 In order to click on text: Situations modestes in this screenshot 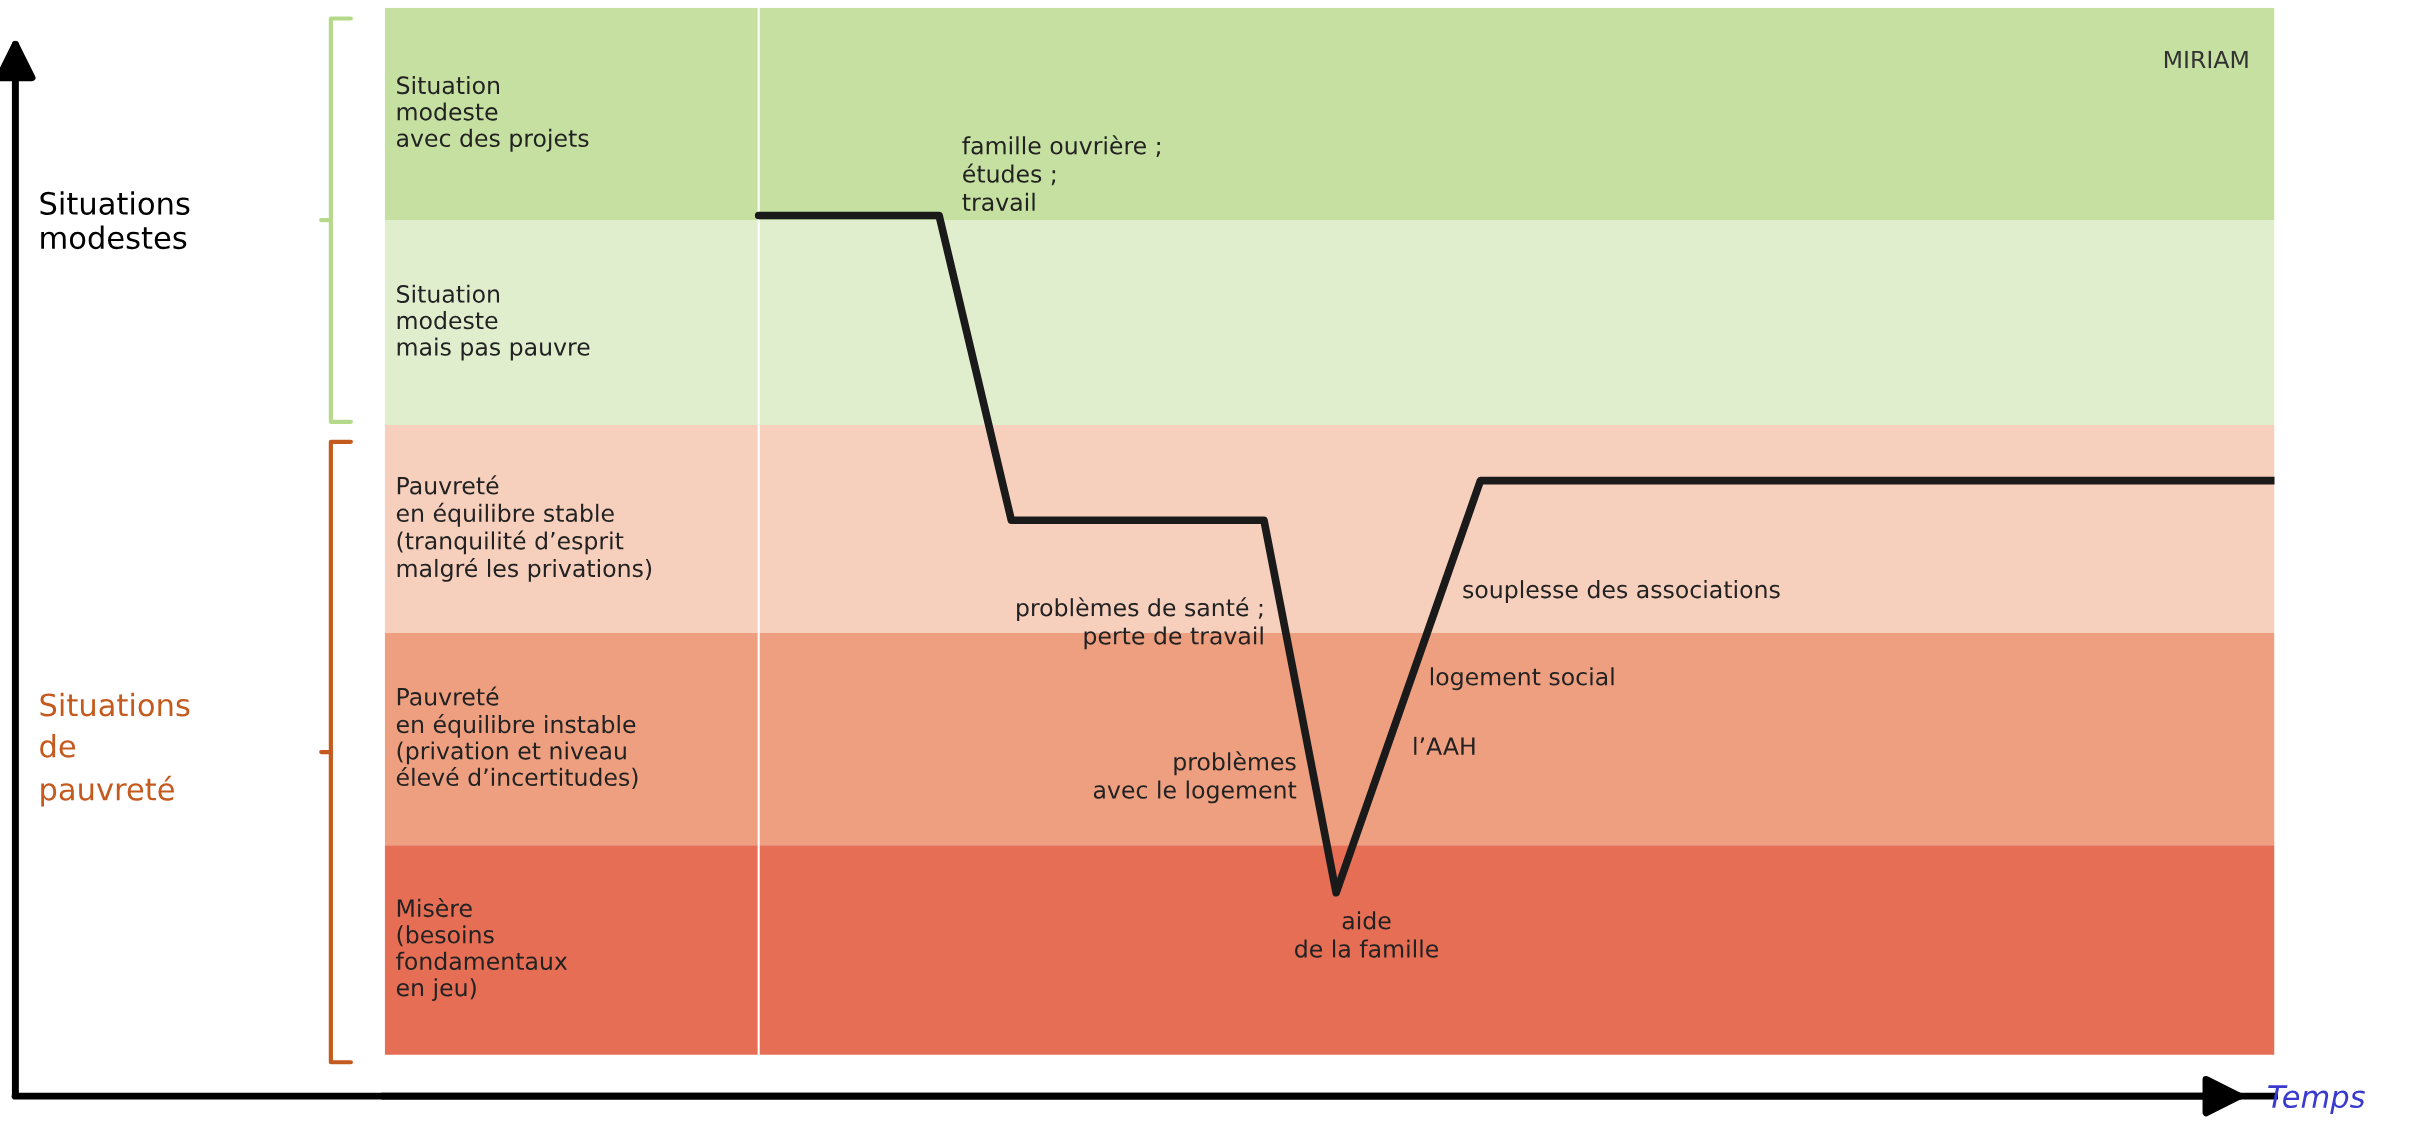, I will do `click(115, 220)`.